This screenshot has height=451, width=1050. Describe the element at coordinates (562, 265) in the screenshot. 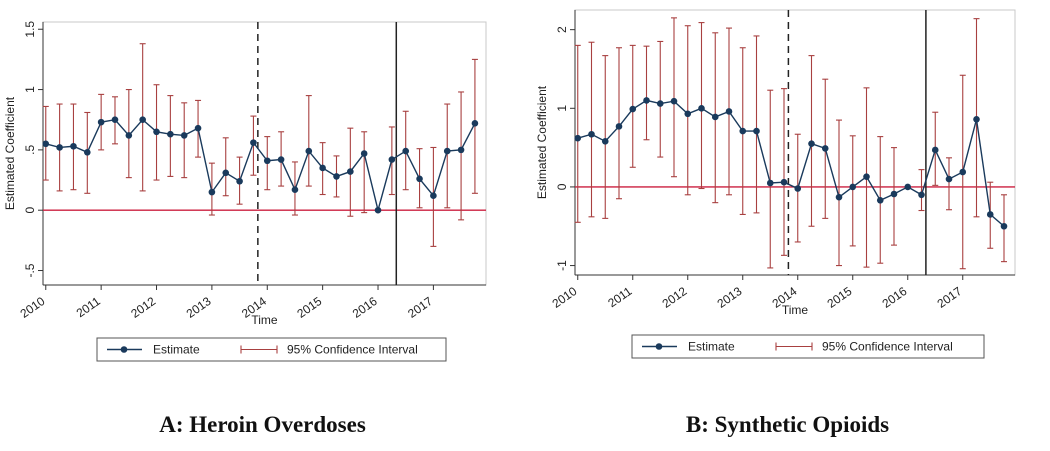

I see `y-tick-label: -1` at that location.